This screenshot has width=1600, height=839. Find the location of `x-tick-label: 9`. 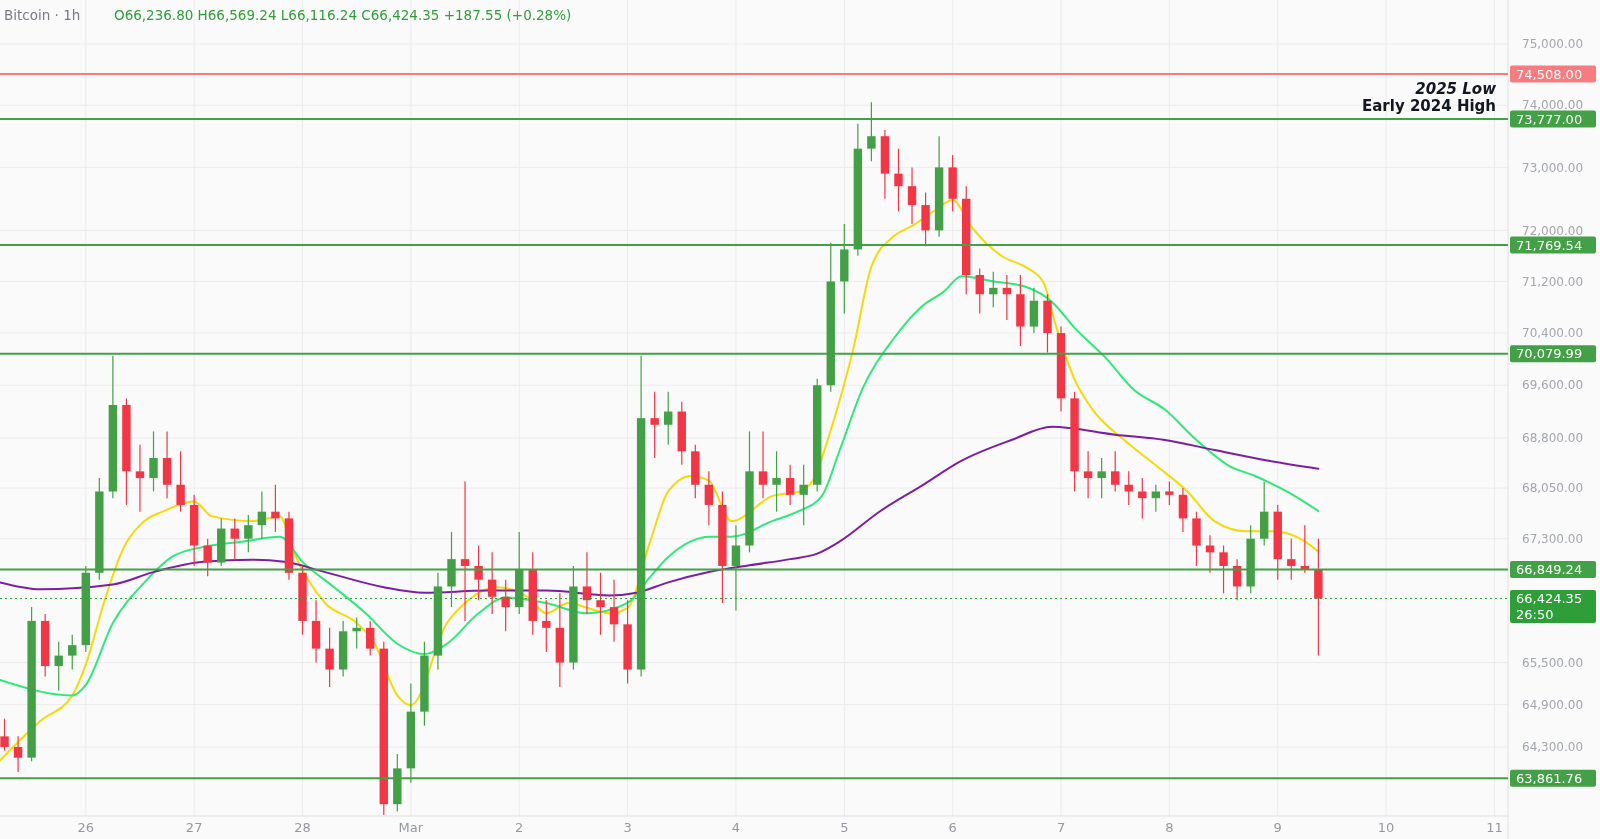

x-tick-label: 9 is located at coordinates (1277, 827).